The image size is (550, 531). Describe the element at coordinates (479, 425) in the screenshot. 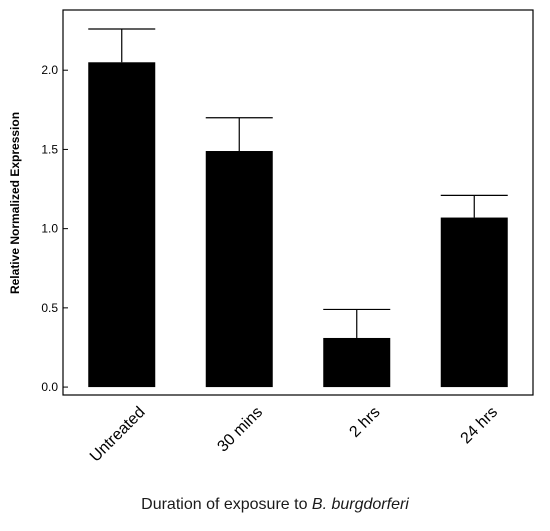

I see `category-label: 24 hrs` at that location.